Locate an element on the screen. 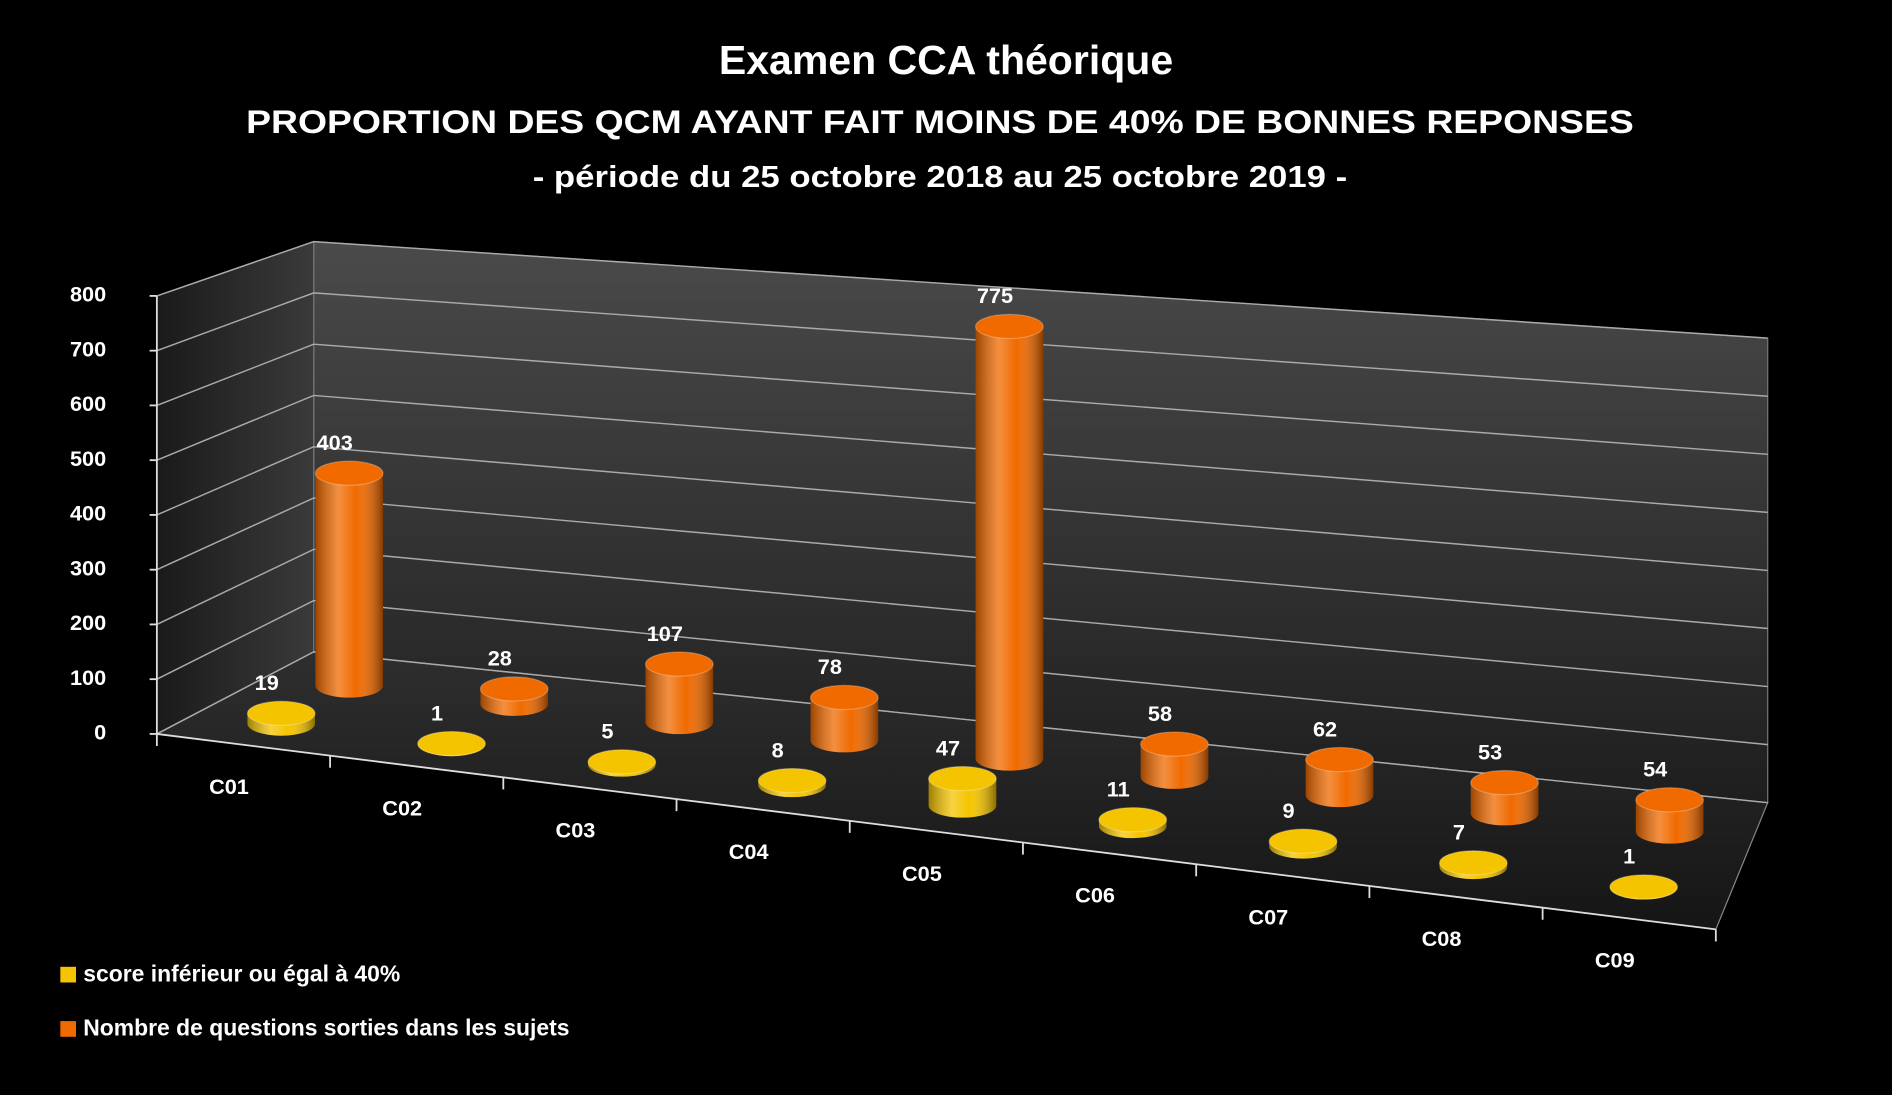  value-label: 9 is located at coordinates (1289, 810).